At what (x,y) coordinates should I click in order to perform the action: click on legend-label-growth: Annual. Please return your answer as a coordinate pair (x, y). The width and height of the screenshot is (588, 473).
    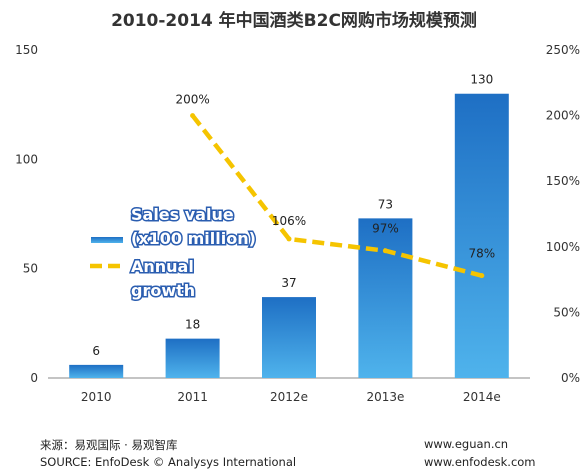
    Looking at the image, I should click on (162, 266).